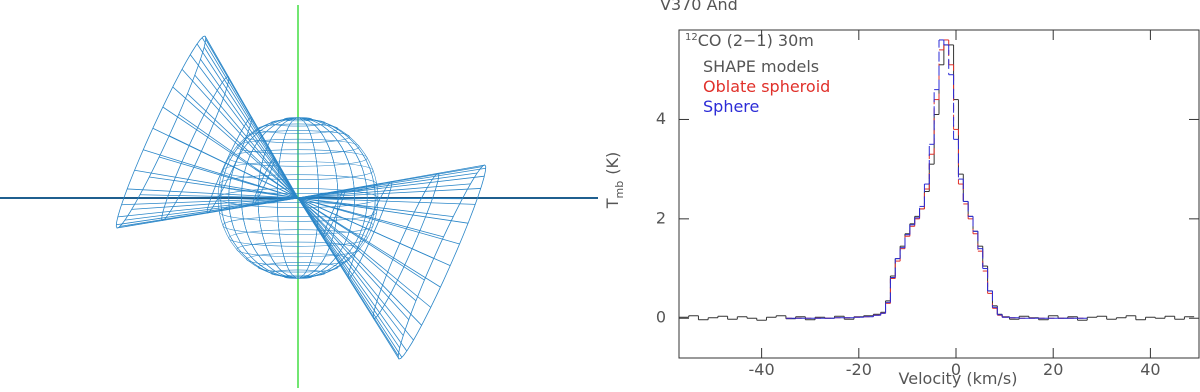  Describe the element at coordinates (956, 369) in the screenshot. I see `x-tick-label: 0` at that location.